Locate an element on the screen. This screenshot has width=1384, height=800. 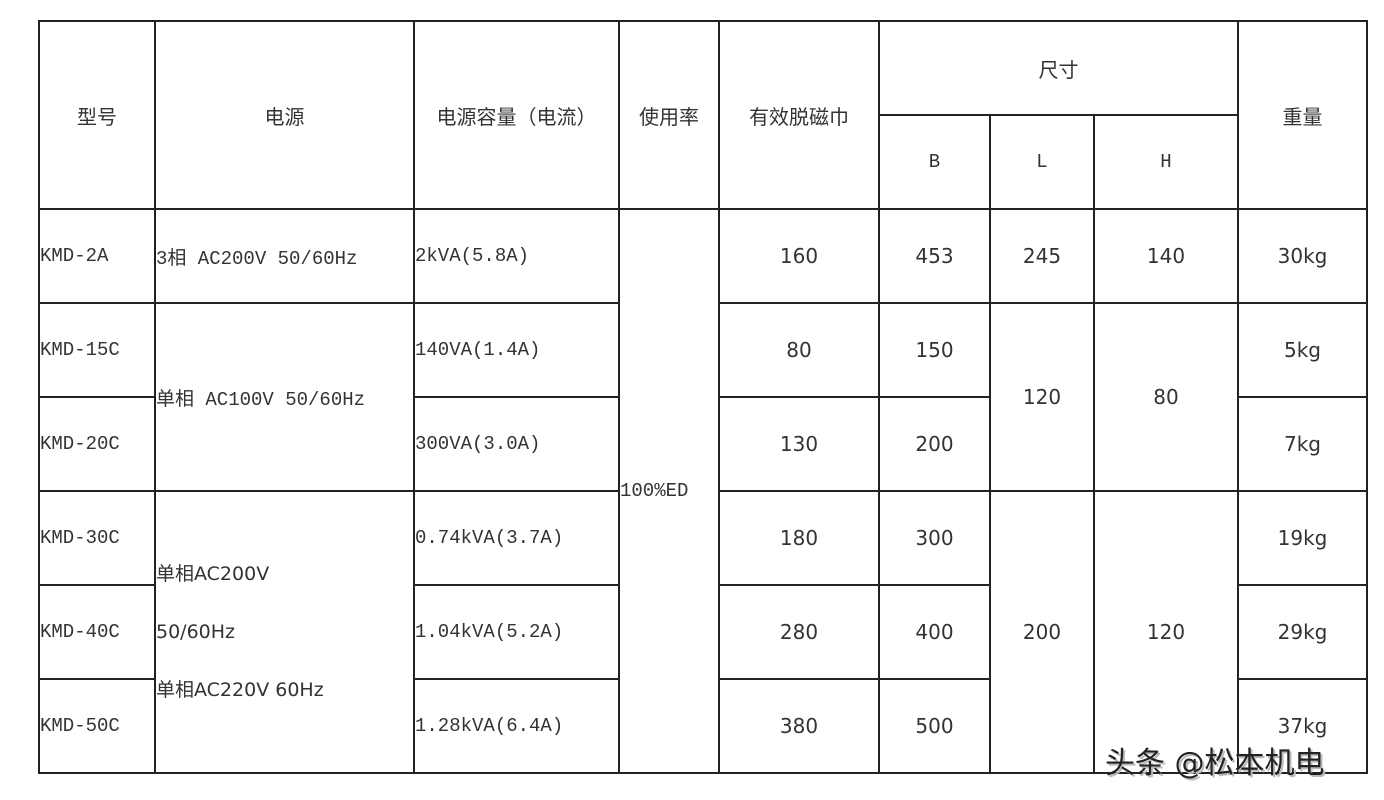
cell-model: KMD-30C is located at coordinates (97, 538).